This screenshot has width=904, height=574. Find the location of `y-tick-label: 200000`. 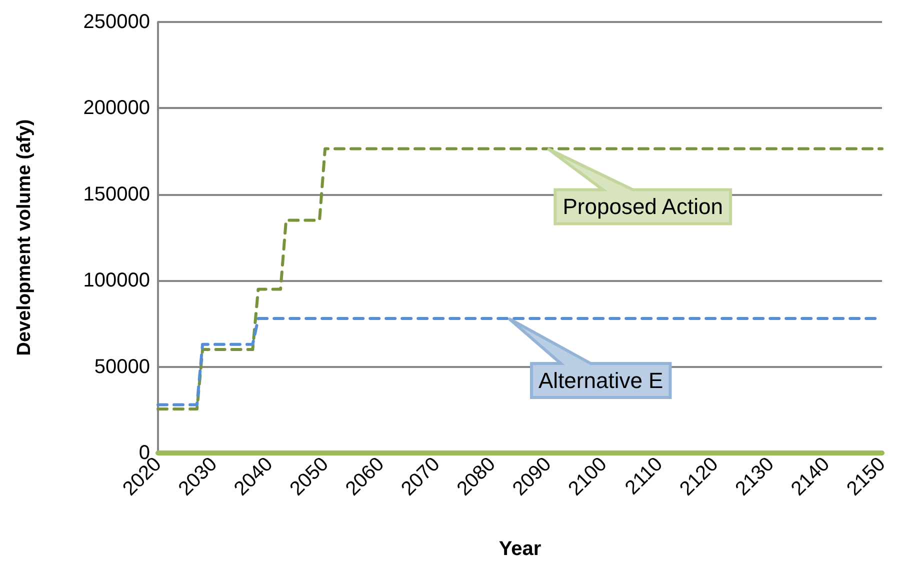

y-tick-label: 200000 is located at coordinates (116, 108).